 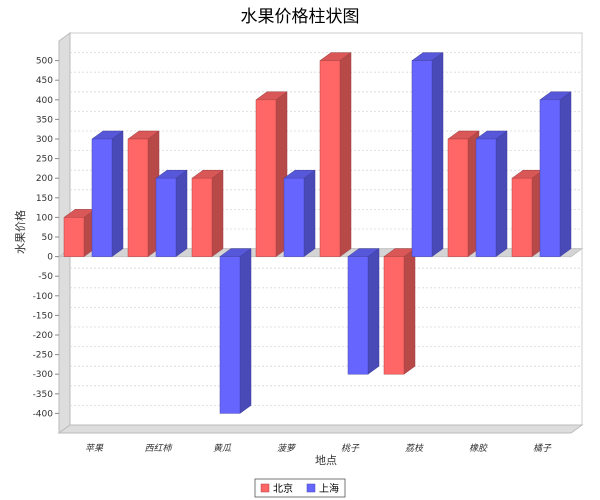 I want to click on legend-swatch-上海, so click(x=311, y=488).